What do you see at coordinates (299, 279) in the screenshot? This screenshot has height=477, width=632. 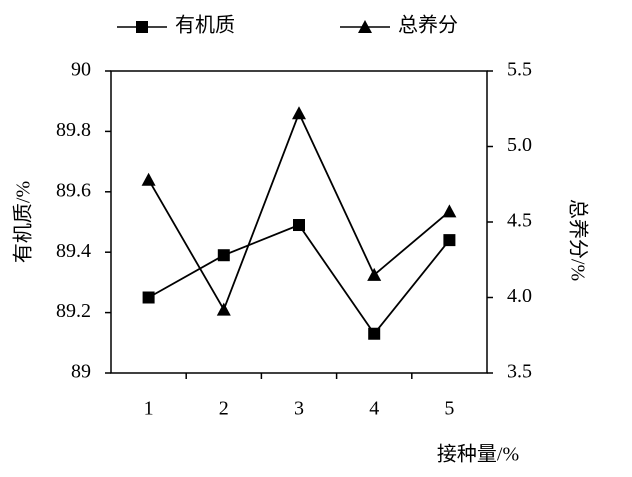 I see `series-line` at bounding box center [299, 279].